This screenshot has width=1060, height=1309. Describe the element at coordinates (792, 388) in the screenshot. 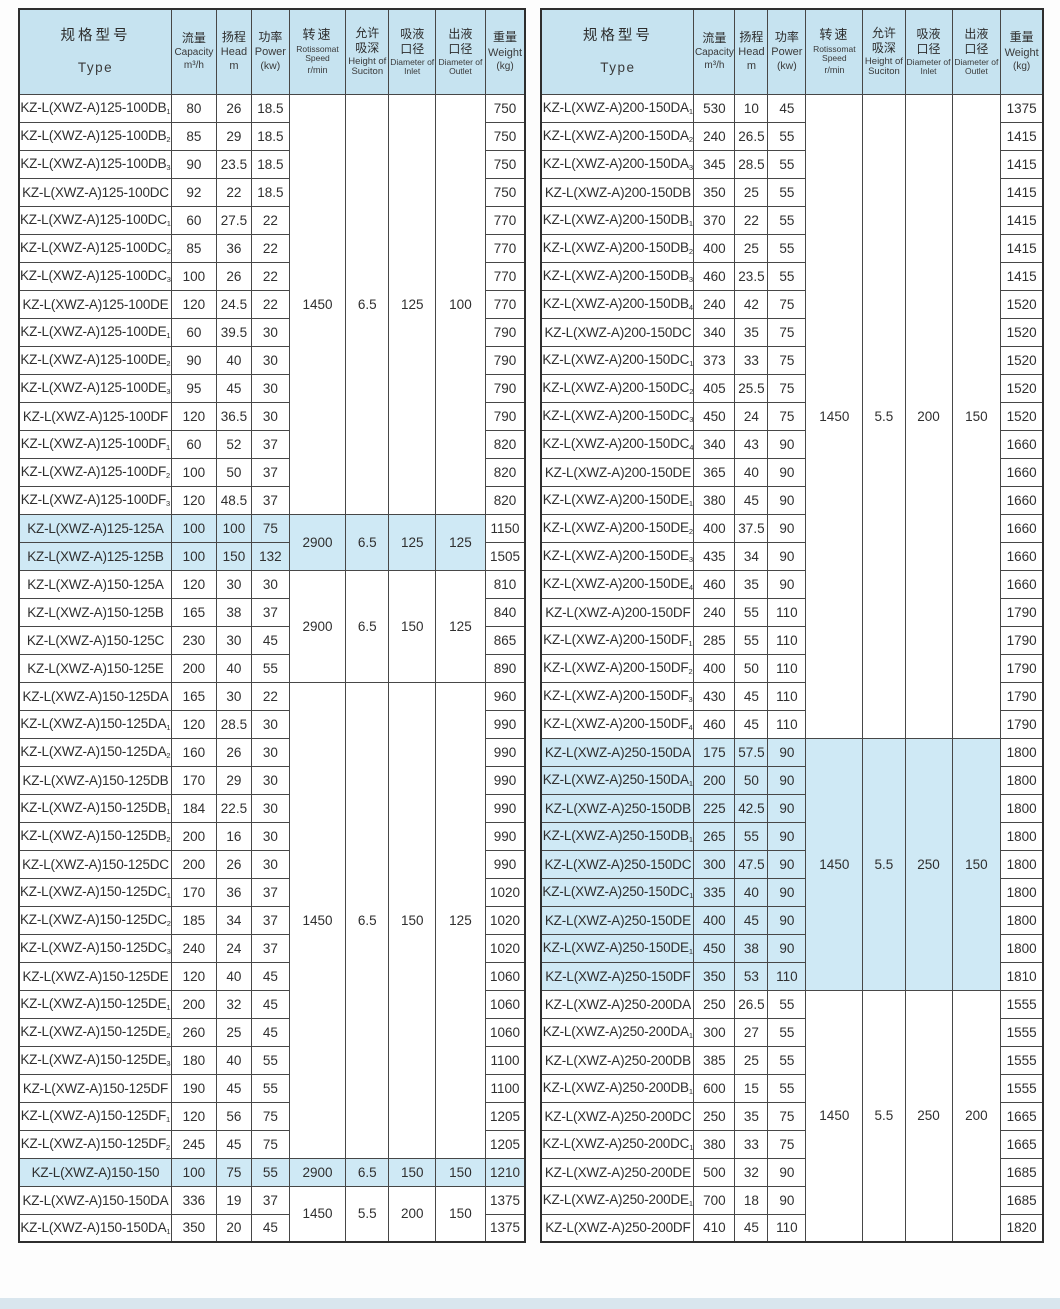

I see `table-row: KZ-L(XWZ-A)200-150DC2 405 25.5 75 1520` at that location.